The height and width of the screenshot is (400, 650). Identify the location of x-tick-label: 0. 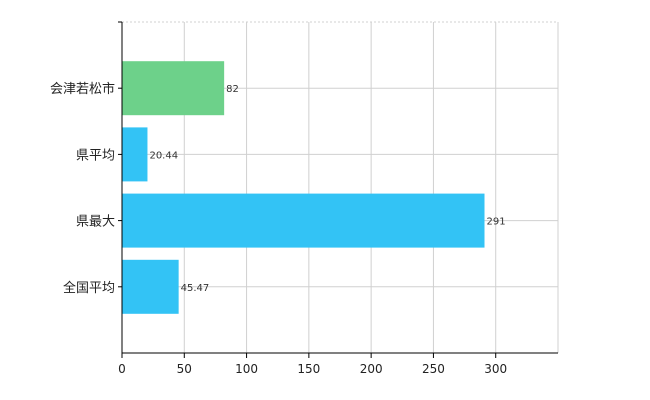
(122, 369).